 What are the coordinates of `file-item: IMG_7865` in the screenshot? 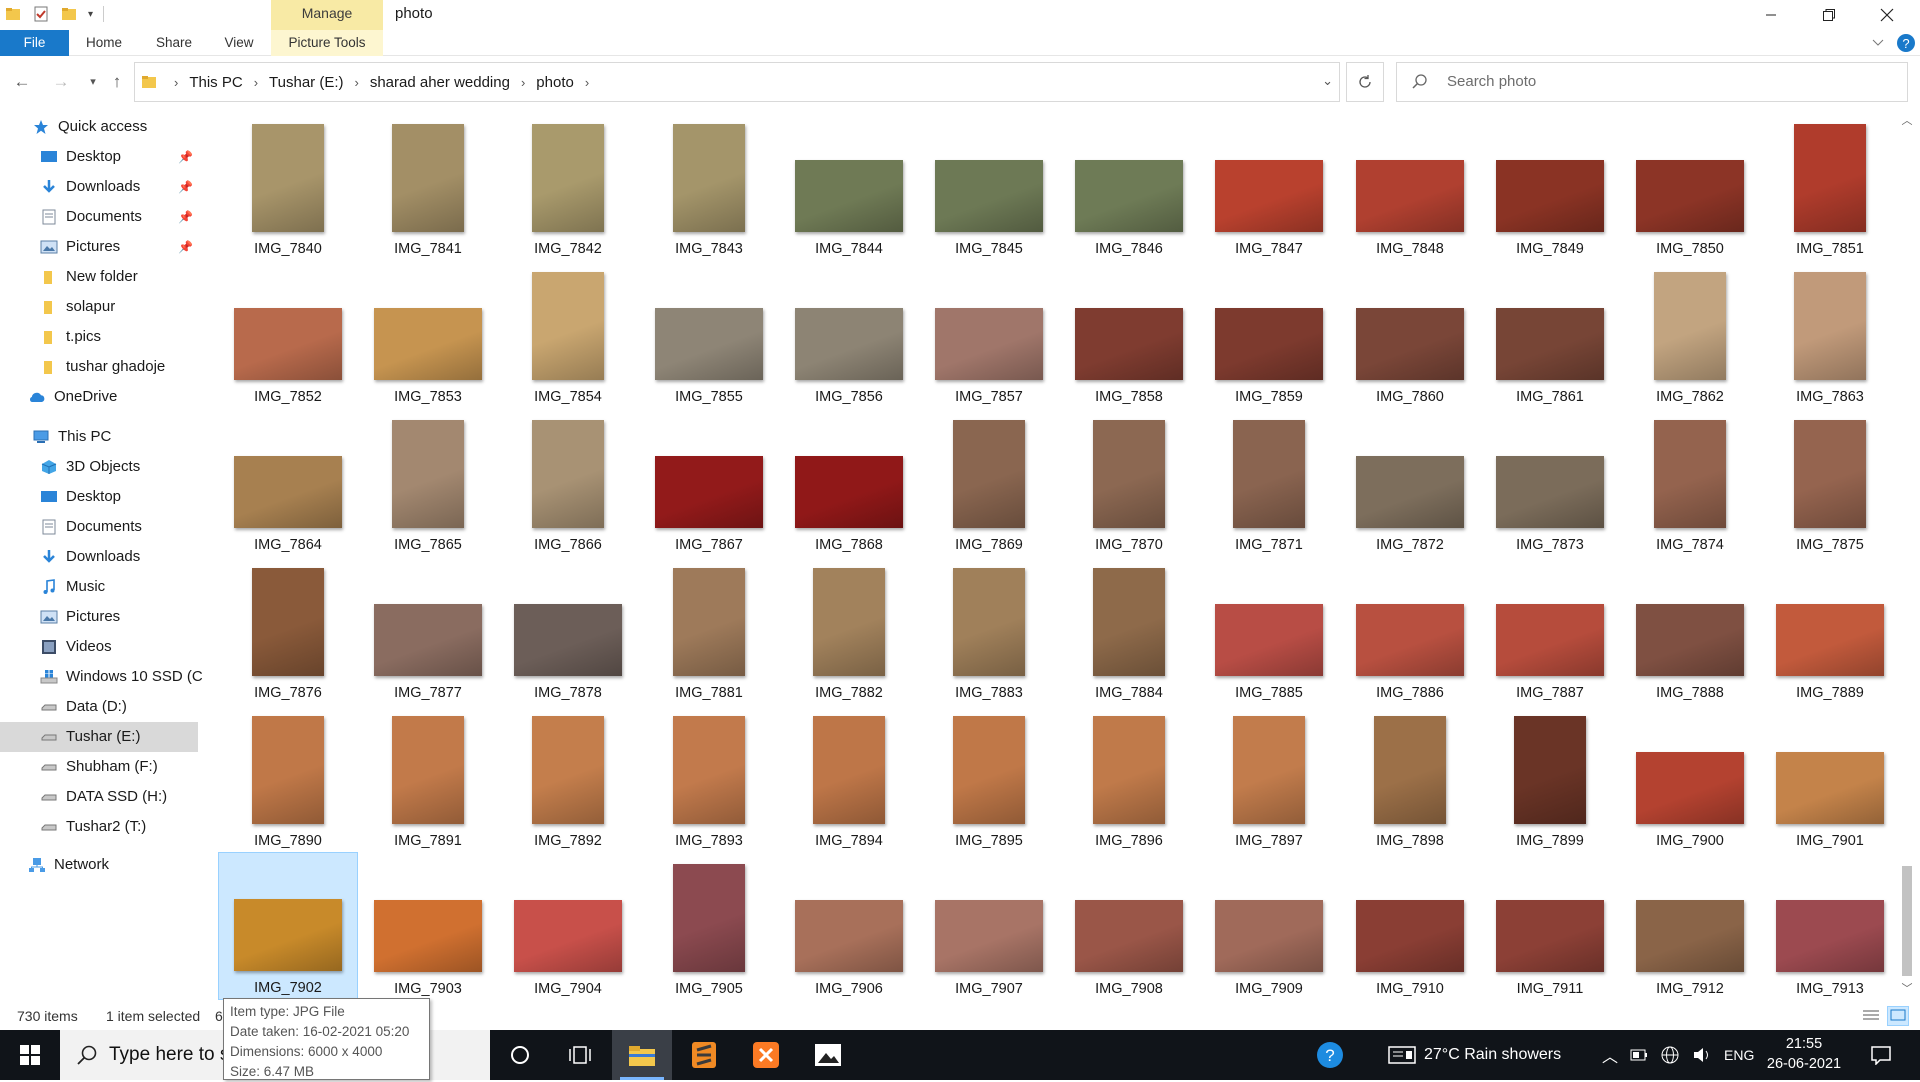 It's located at (428, 482).